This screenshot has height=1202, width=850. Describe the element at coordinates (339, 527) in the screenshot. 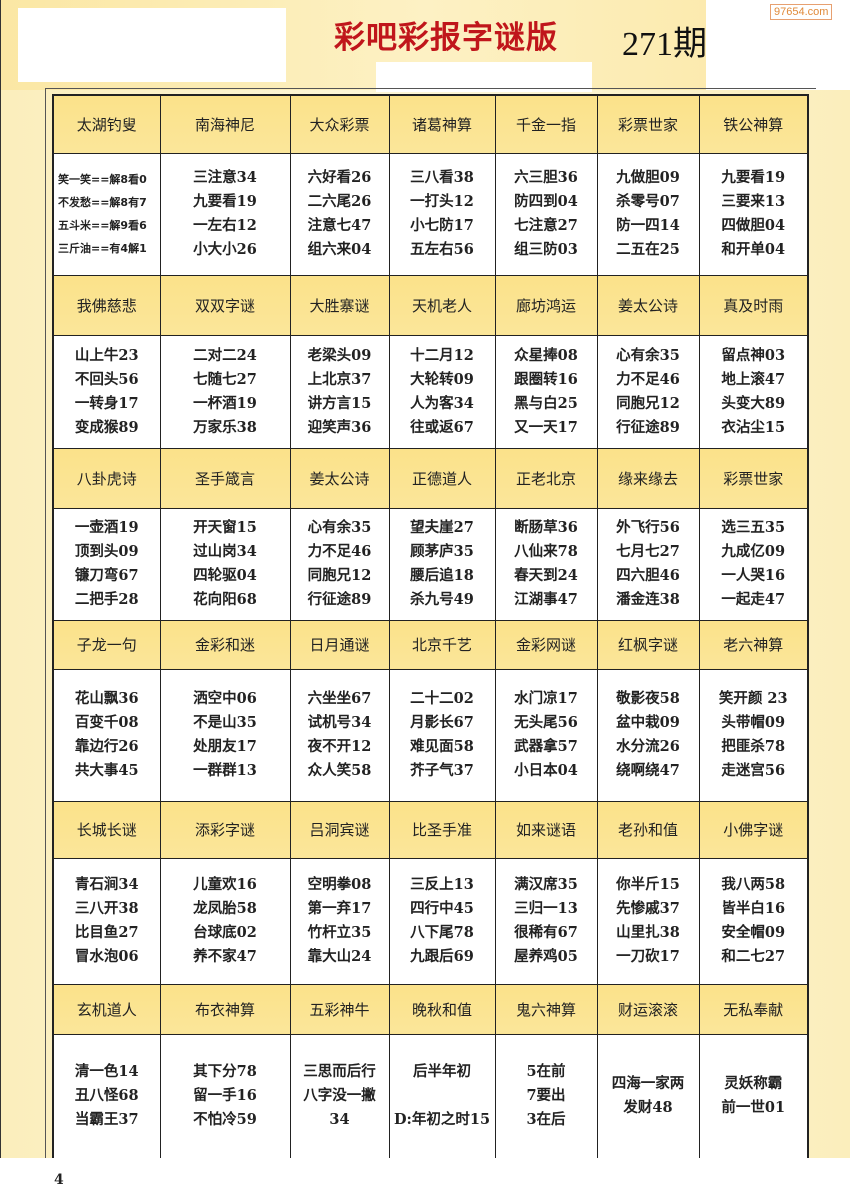

I see `riddle-line: 心有余35` at that location.